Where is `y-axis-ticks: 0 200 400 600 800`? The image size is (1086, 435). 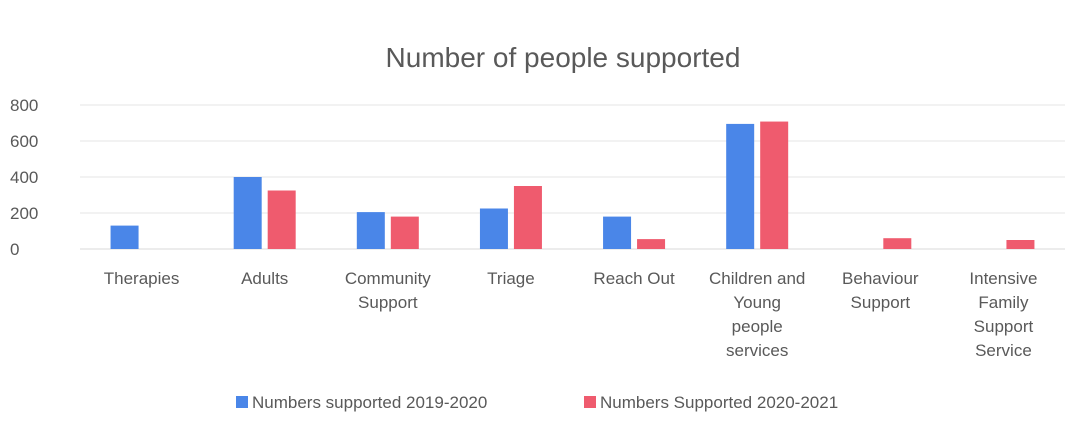 y-axis-ticks: 0 200 400 600 800 is located at coordinates (24, 177).